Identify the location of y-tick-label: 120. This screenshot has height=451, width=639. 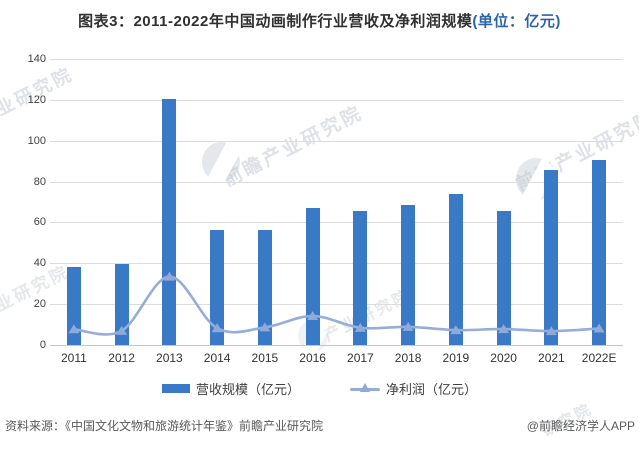
(36, 99).